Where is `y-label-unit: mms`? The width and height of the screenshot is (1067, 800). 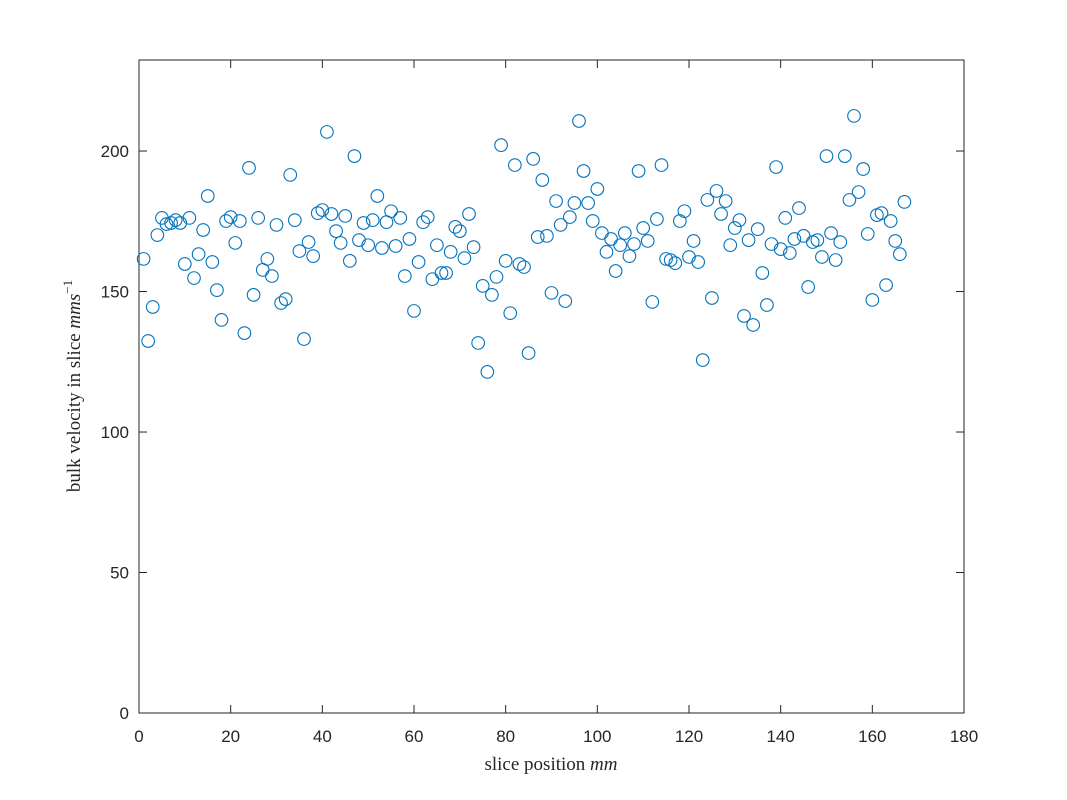 y-label-unit: mms is located at coordinates (74, 311).